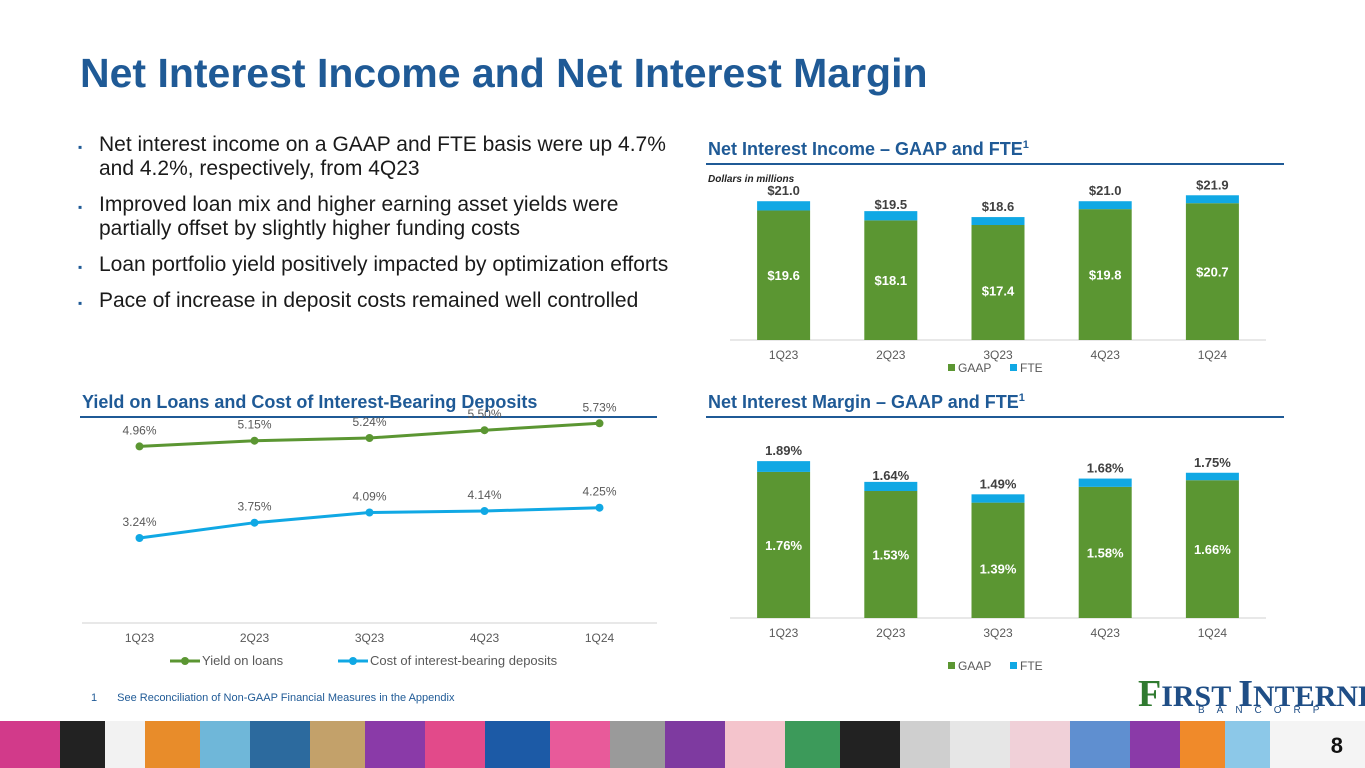  What do you see at coordinates (1025, 145) in the screenshot?
I see `nii-title-footnote: 1` at bounding box center [1025, 145].